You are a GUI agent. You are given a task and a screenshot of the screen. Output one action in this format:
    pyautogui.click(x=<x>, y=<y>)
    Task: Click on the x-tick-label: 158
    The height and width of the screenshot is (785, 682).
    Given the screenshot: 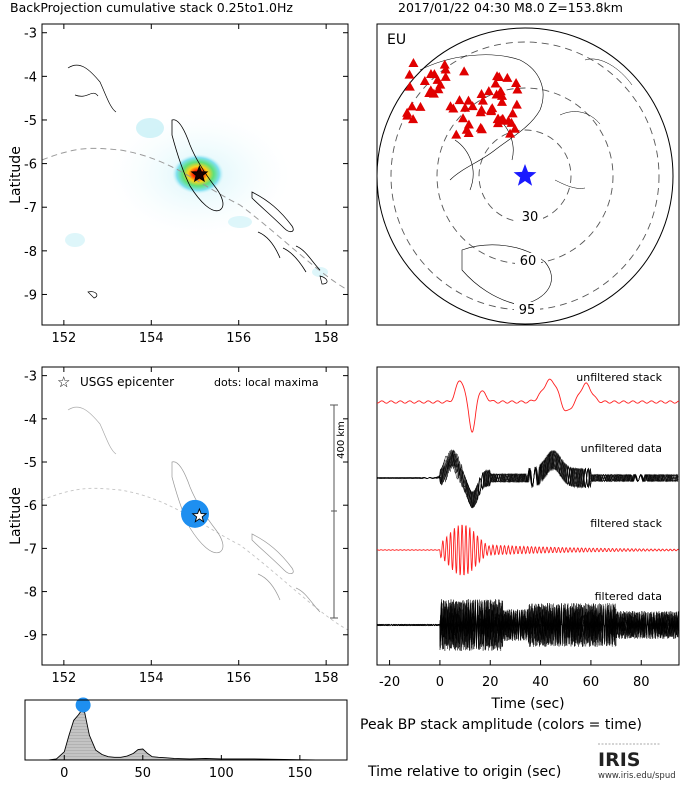 What is the action you would take?
    pyautogui.click(x=326, y=678)
    